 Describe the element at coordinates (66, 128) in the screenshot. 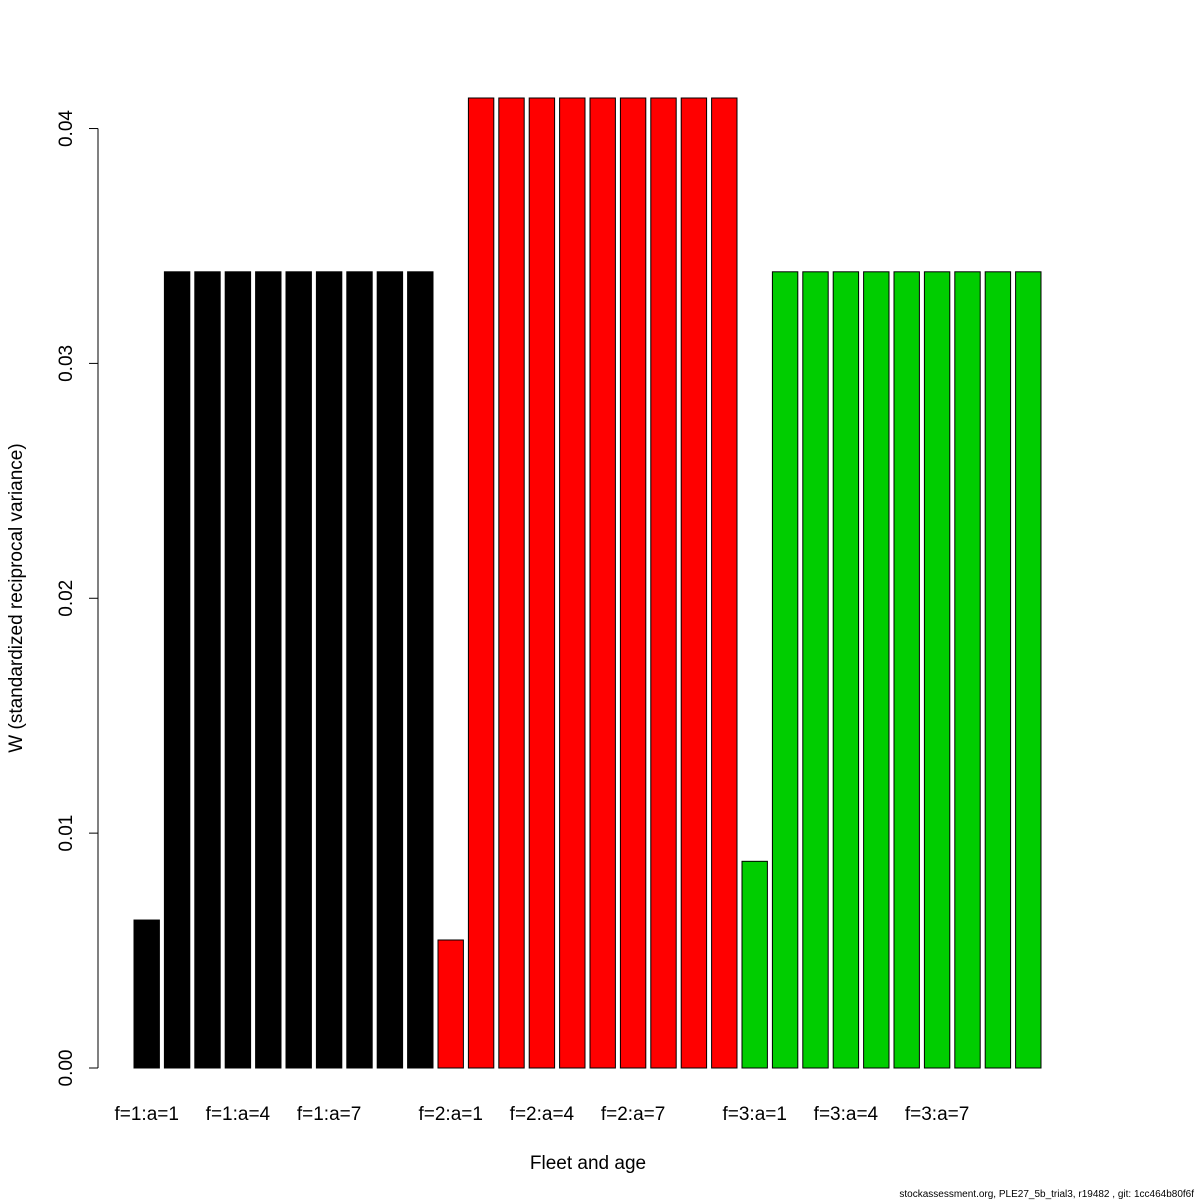

I see `y-tick-label: 0.04` at that location.